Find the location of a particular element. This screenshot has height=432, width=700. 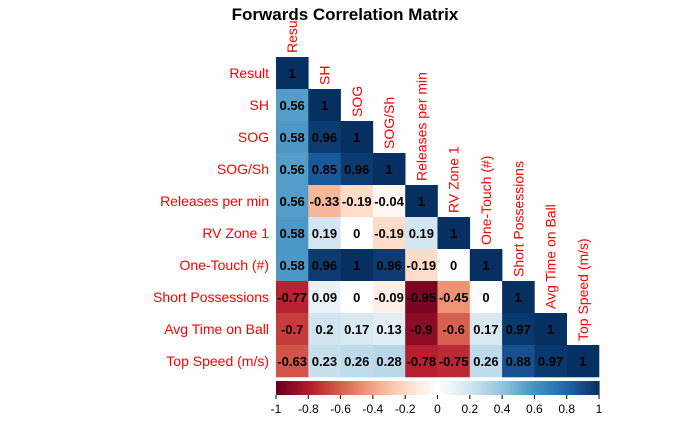

colorbar-tick-label: -0.4 is located at coordinates (373, 409).